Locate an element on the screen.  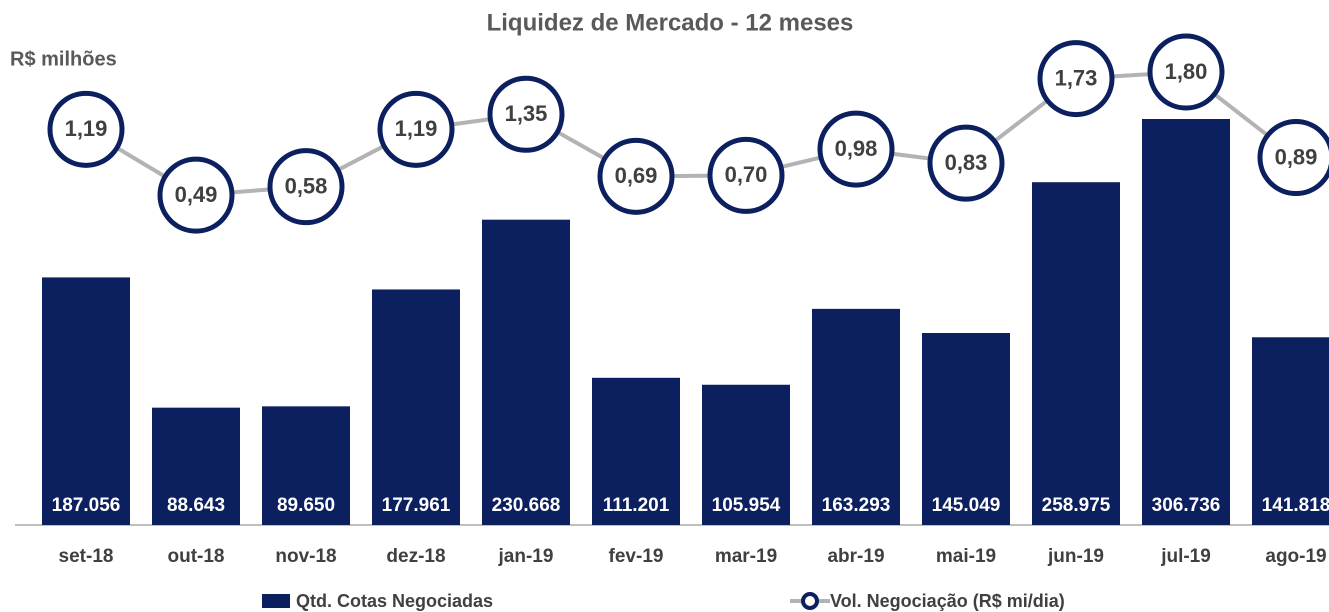
line-value-label: 0,58 is located at coordinates (306, 185).